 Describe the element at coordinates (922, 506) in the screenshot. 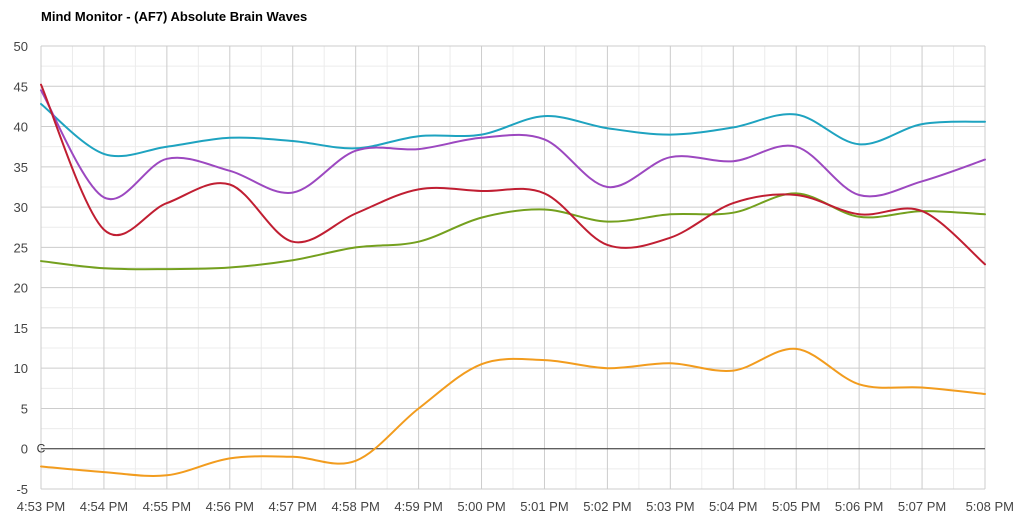

I see `x-tick-label: 5:07 PM` at that location.